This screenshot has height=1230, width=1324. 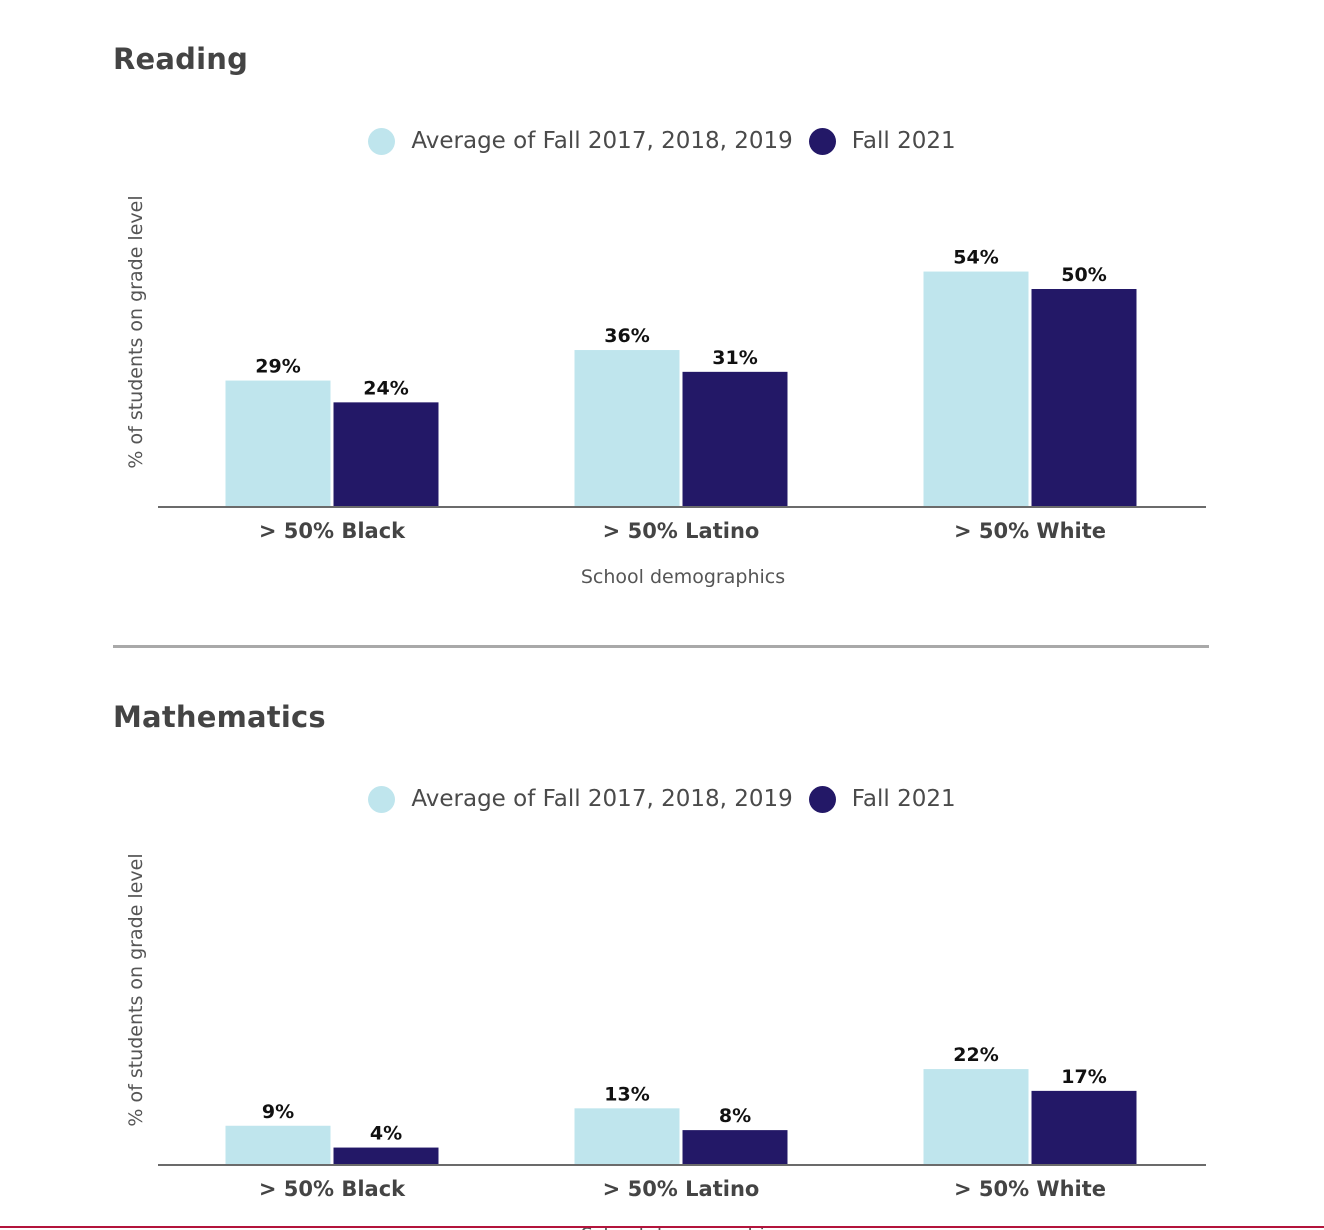 I want to click on bar-value-label: 50%, so click(x=1083, y=275).